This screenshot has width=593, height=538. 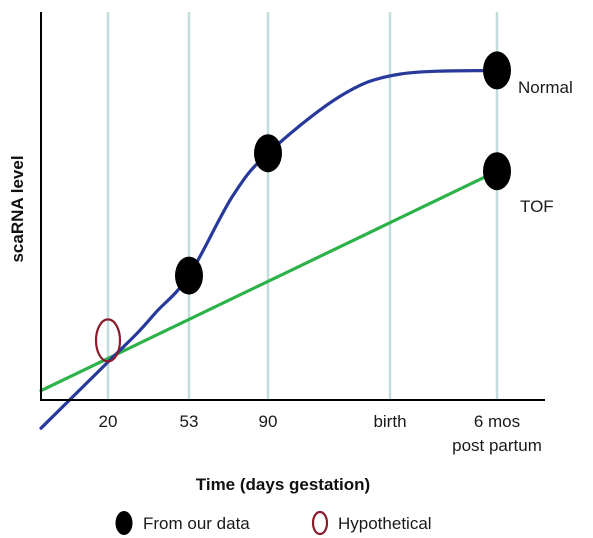 I want to click on legend-label-hypothetical: Hypothetical, so click(x=385, y=523).